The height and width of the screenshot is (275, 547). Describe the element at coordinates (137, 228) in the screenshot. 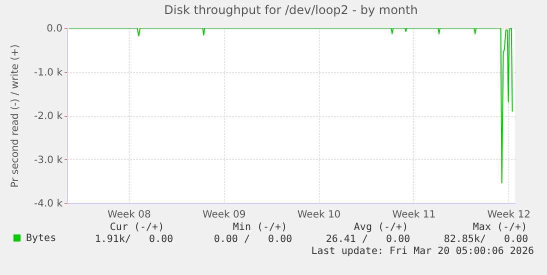

I see `text: Cur (-/+)` at that location.